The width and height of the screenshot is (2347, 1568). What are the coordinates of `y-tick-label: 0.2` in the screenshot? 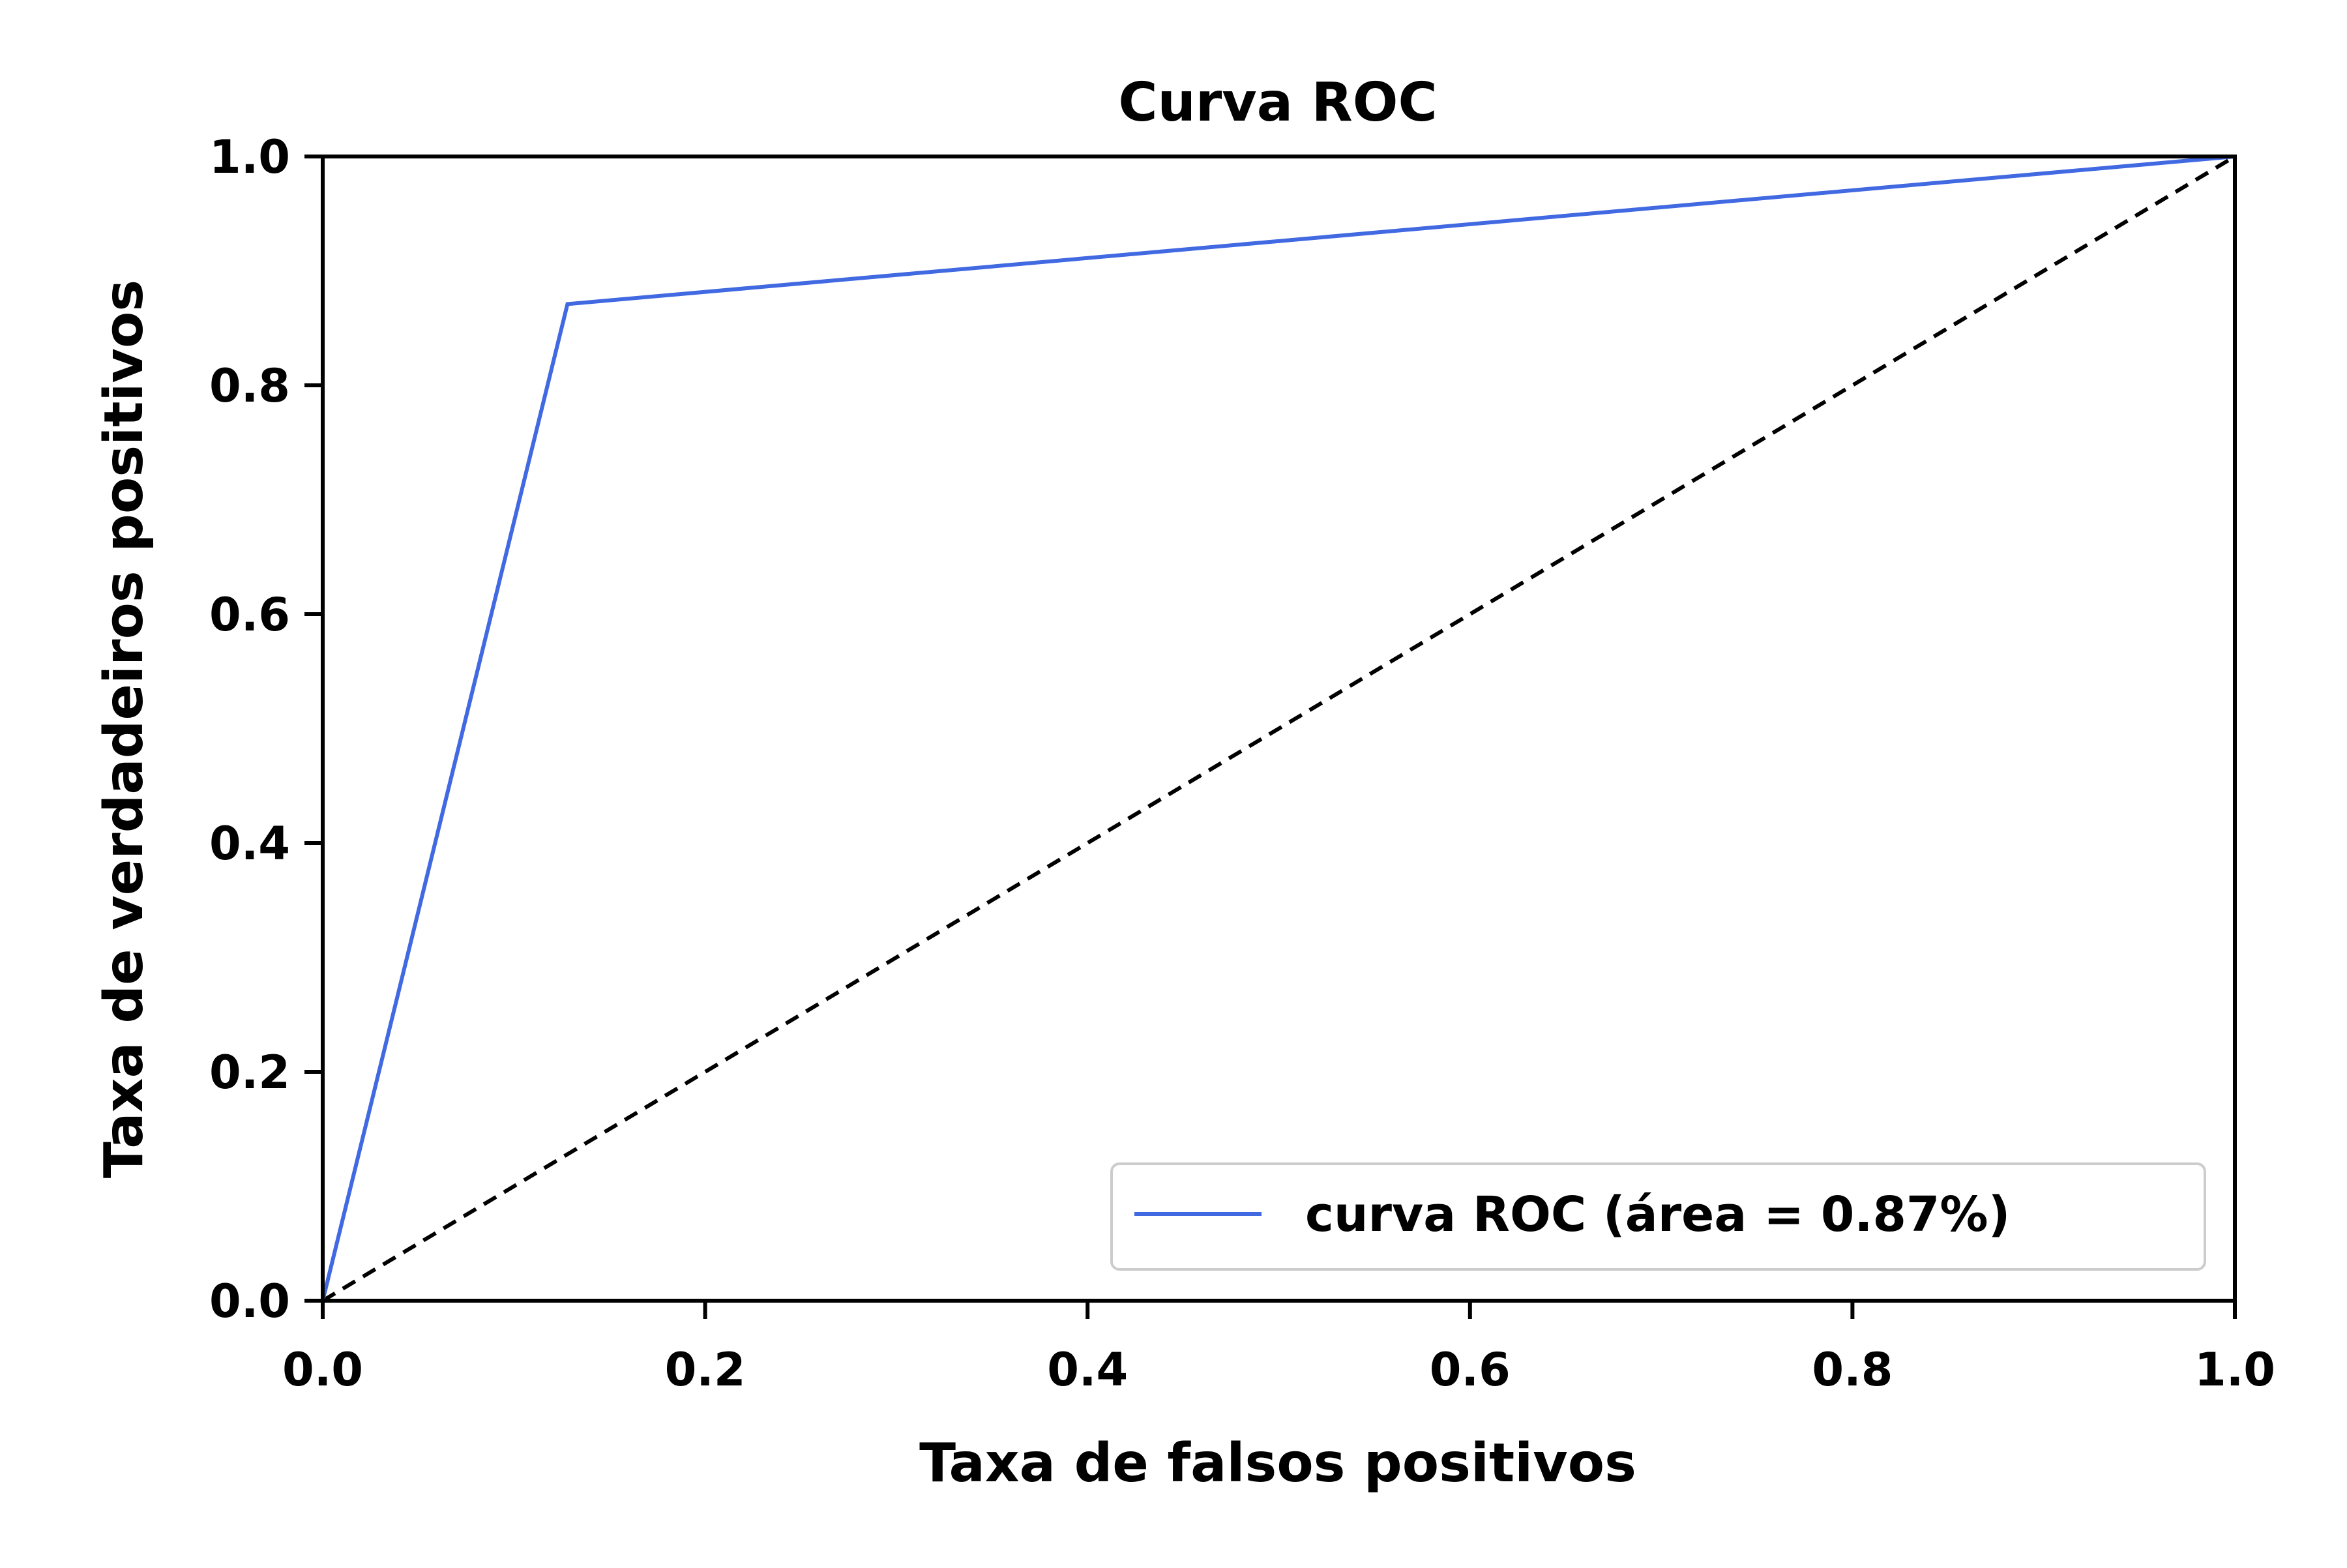 It's located at (249, 1072).